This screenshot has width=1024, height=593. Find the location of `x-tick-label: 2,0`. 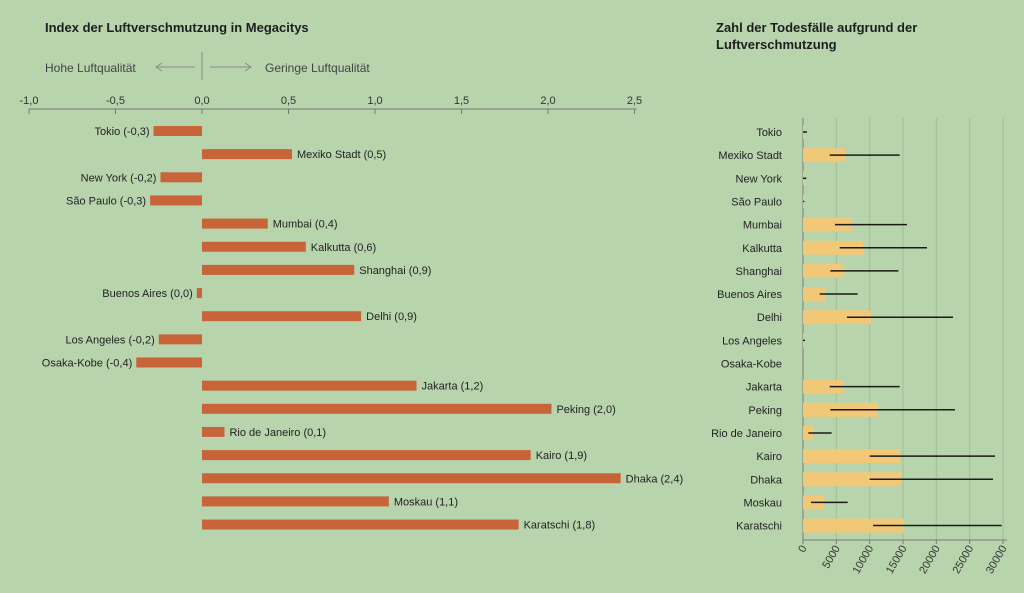

x-tick-label: 2,0 is located at coordinates (547, 101).